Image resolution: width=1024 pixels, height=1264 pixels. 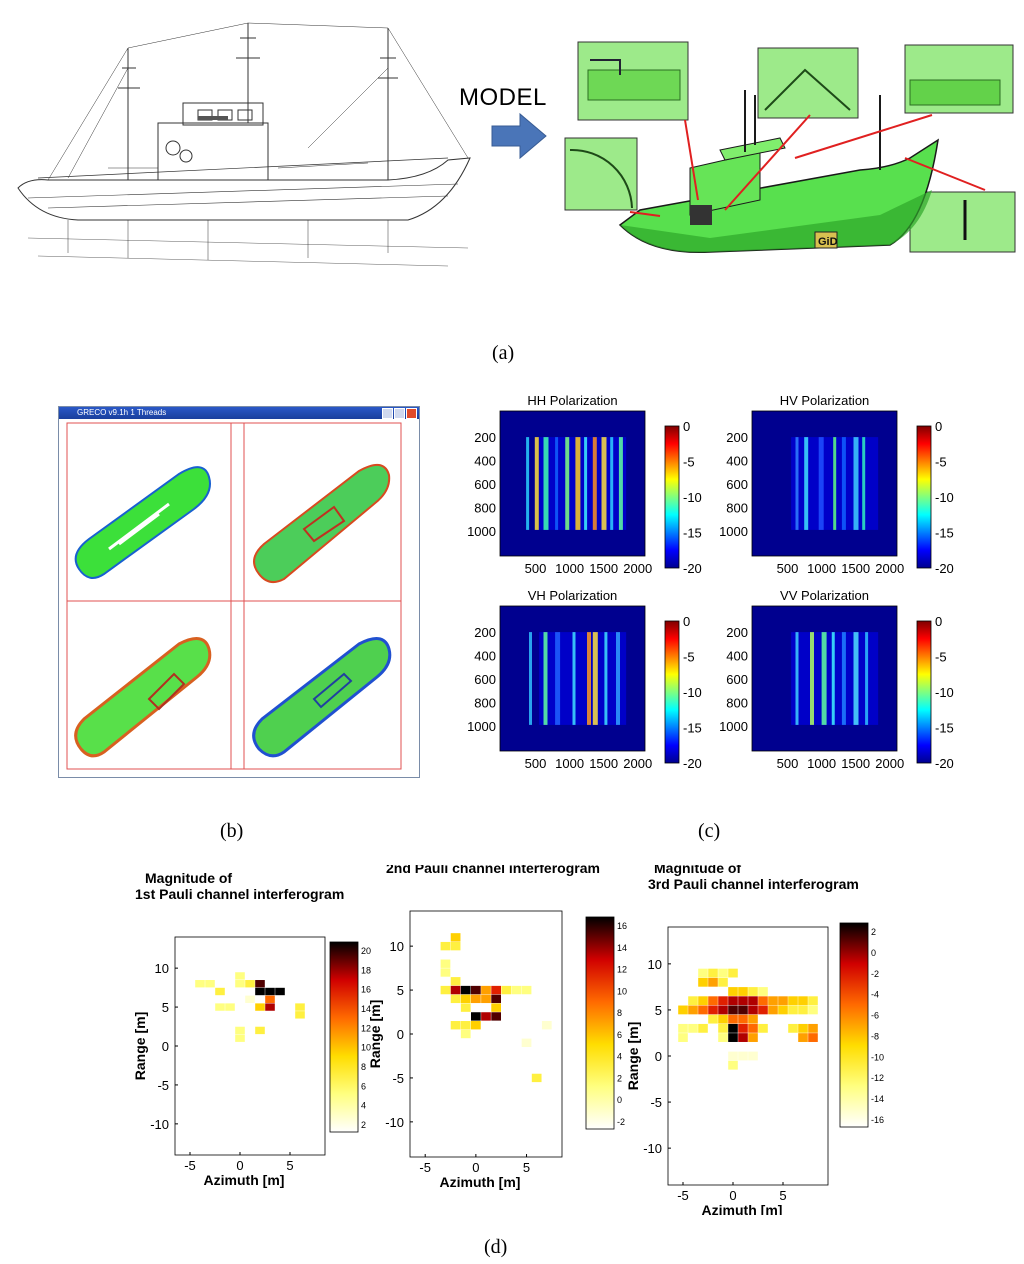 I want to click on colorbar-tick-label: 12, so click(x=622, y=970).